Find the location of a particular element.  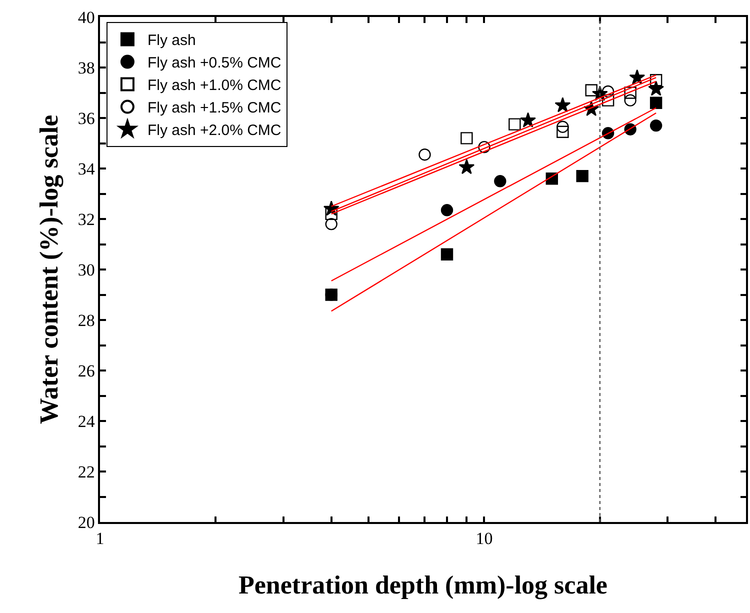

x-axis-title: Penetration depth (mm)-log scale is located at coordinates (423, 585).